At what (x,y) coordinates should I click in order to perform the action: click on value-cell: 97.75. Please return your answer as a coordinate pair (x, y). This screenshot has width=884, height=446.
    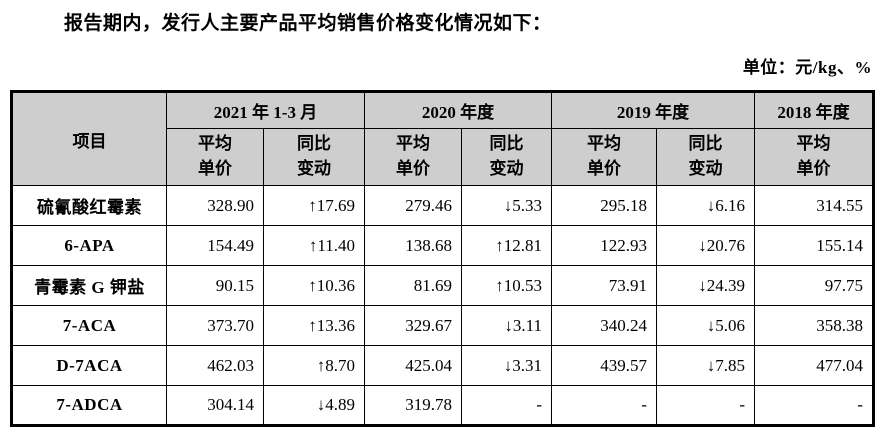
    Looking at the image, I should click on (814, 285).